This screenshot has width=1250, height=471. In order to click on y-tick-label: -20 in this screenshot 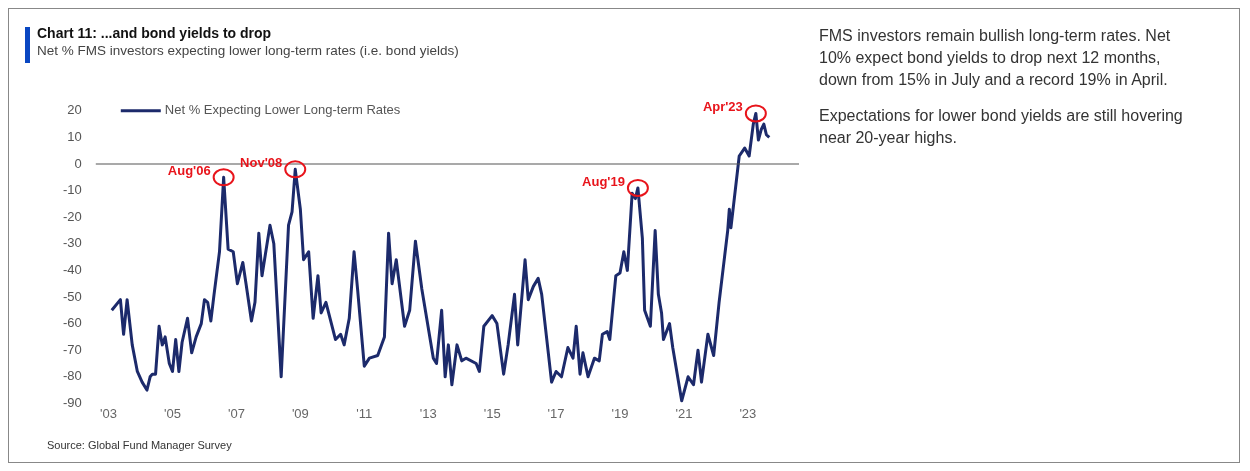, I will do `click(72, 216)`.